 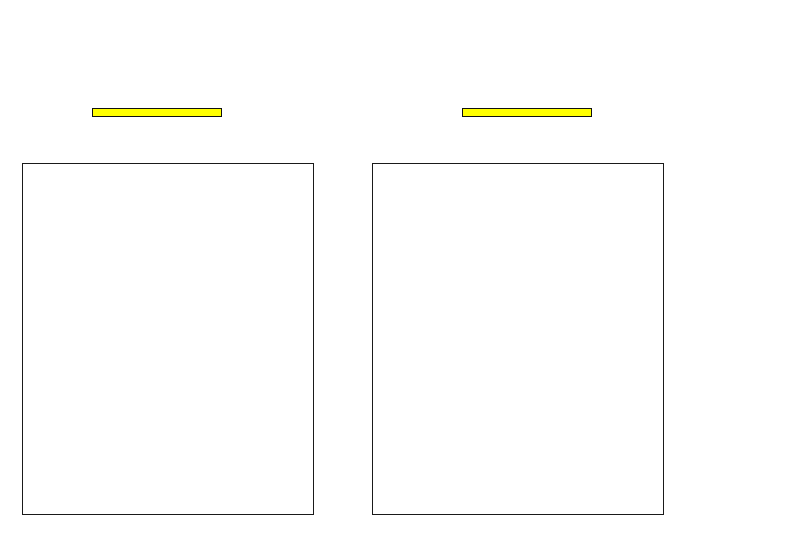 I want to click on date-label-day2, so click(x=527, y=112).